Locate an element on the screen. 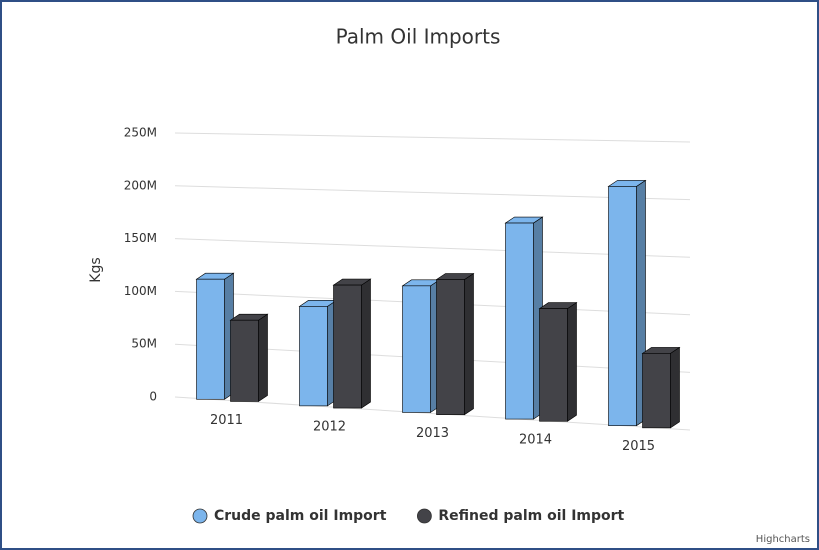 The width and height of the screenshot is (819, 550). y-tick-label: 200M is located at coordinates (140, 185).